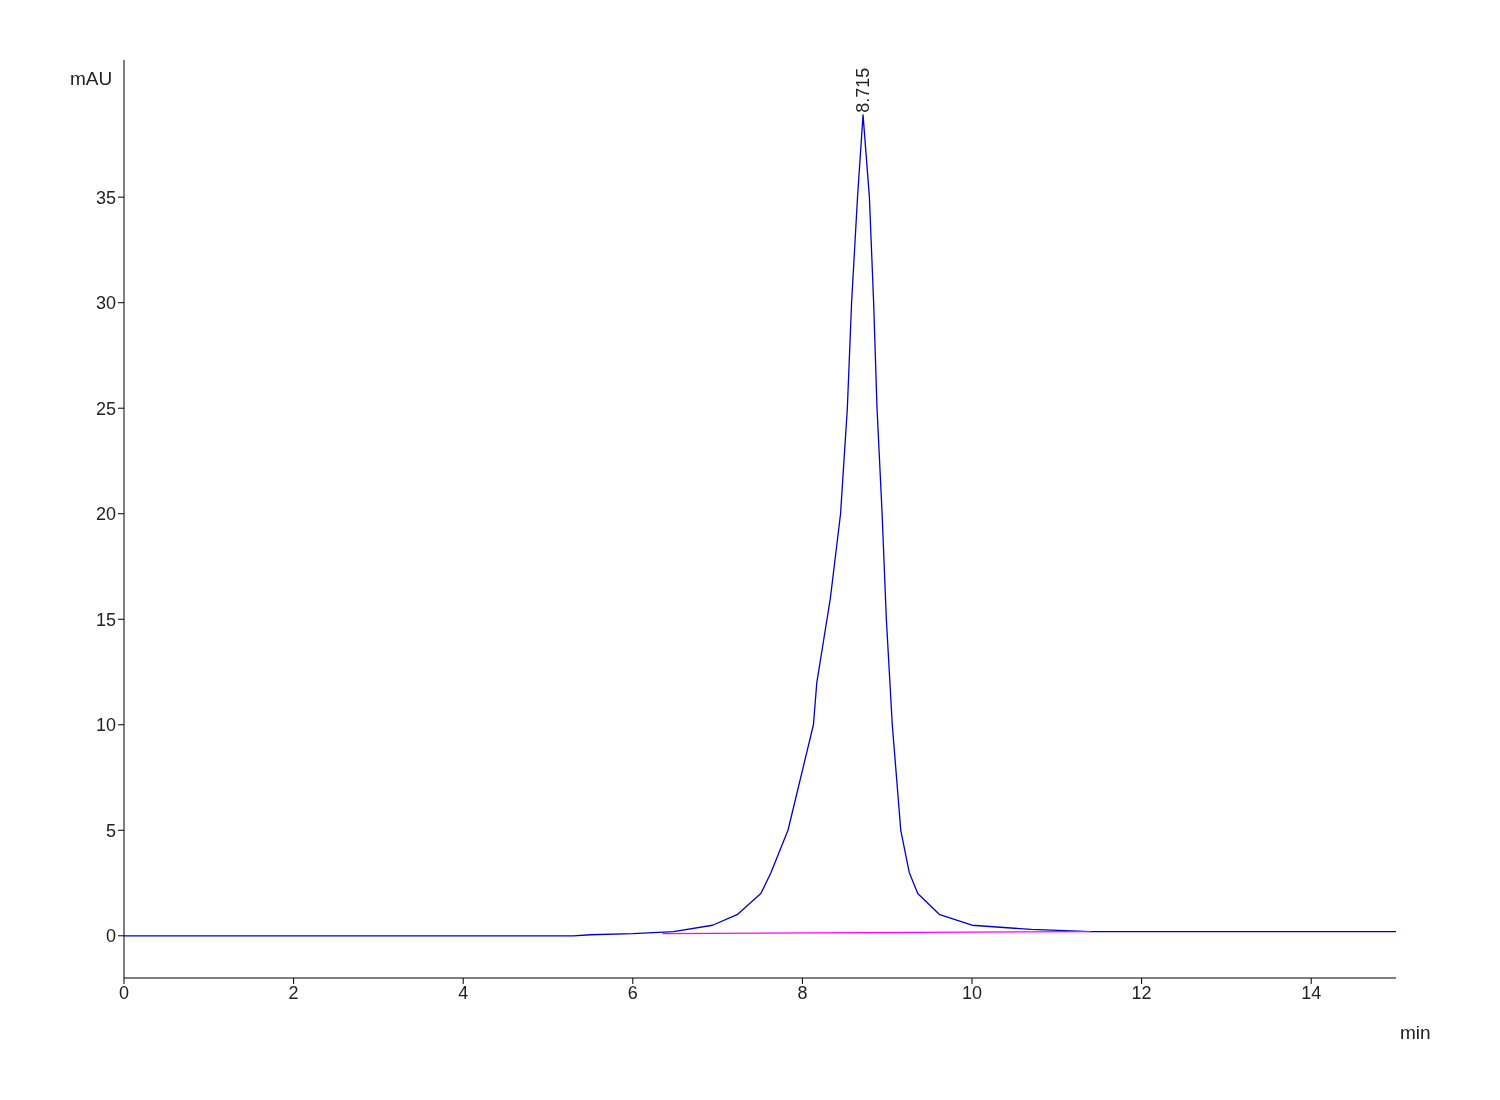 The width and height of the screenshot is (1500, 1100). Describe the element at coordinates (105, 197) in the screenshot. I see `y-tick-label: 35` at that location.